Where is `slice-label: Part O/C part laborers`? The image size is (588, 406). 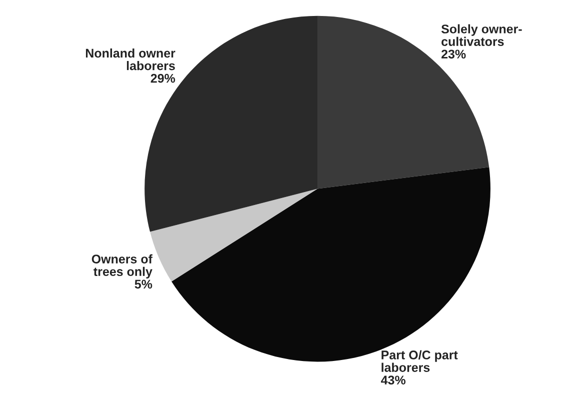
slice-label: Part O/C part laborers is located at coordinates (420, 361).